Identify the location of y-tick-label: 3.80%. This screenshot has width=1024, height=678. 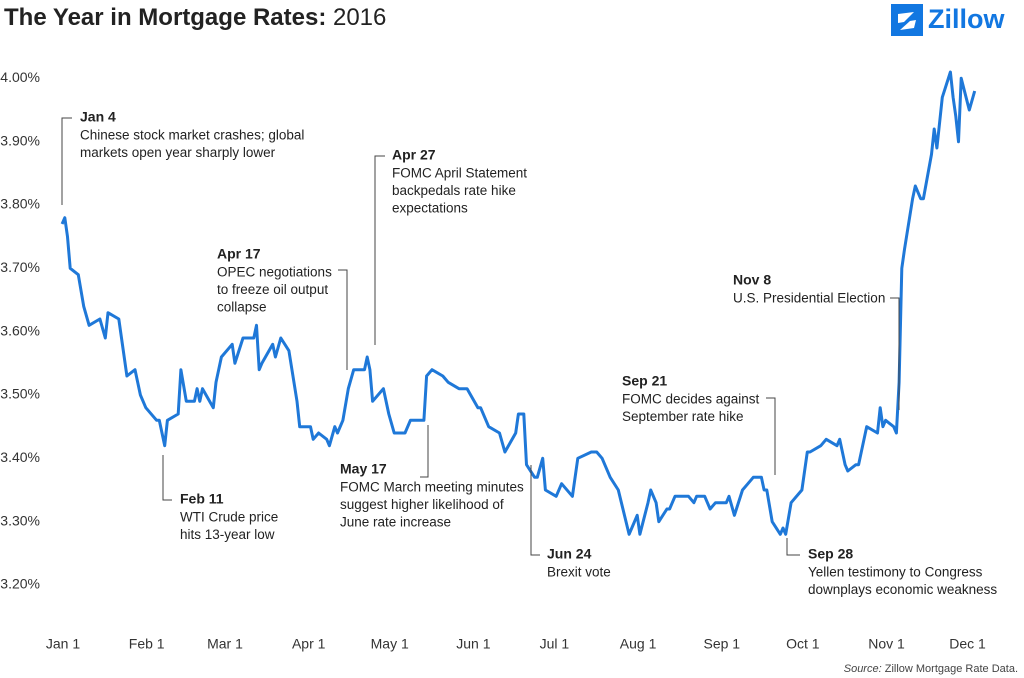
(20, 204).